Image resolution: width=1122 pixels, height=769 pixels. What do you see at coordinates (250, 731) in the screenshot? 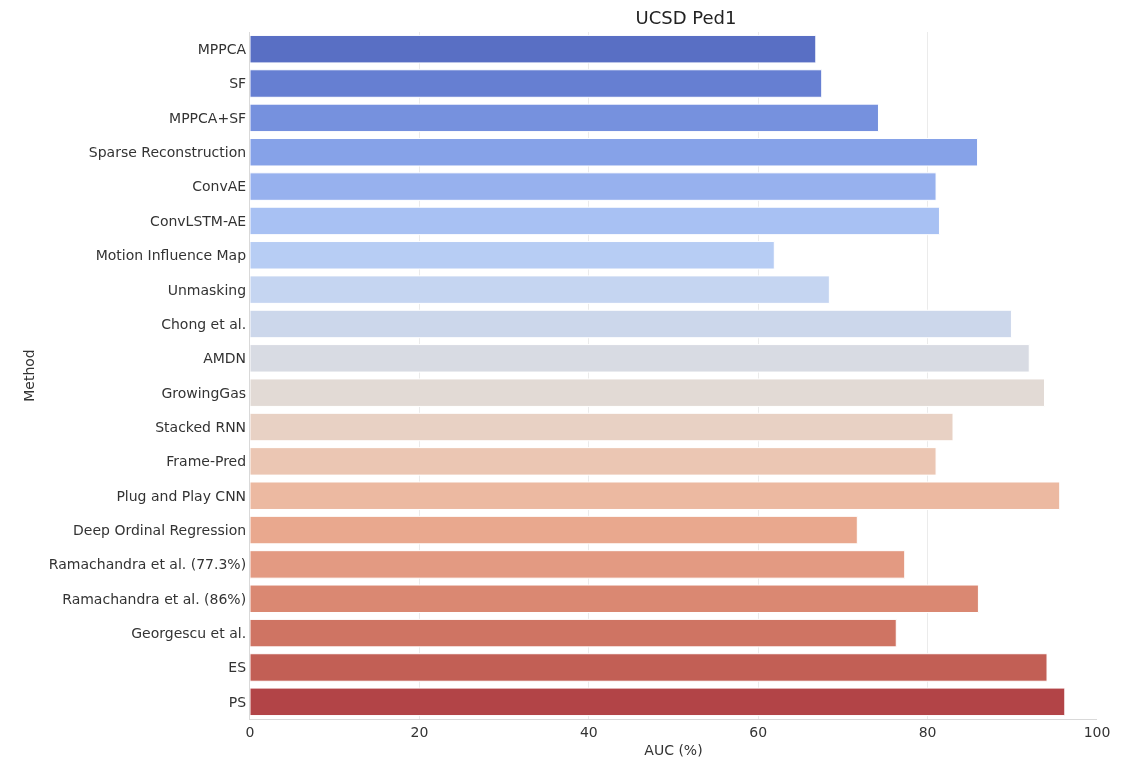
I see `x-tick-label: 0` at bounding box center [250, 731].